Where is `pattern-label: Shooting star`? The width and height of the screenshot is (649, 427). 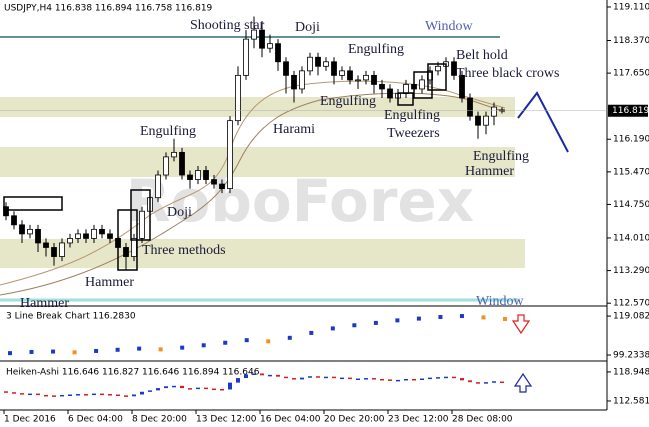
pattern-label: Shooting star is located at coordinates (227, 25).